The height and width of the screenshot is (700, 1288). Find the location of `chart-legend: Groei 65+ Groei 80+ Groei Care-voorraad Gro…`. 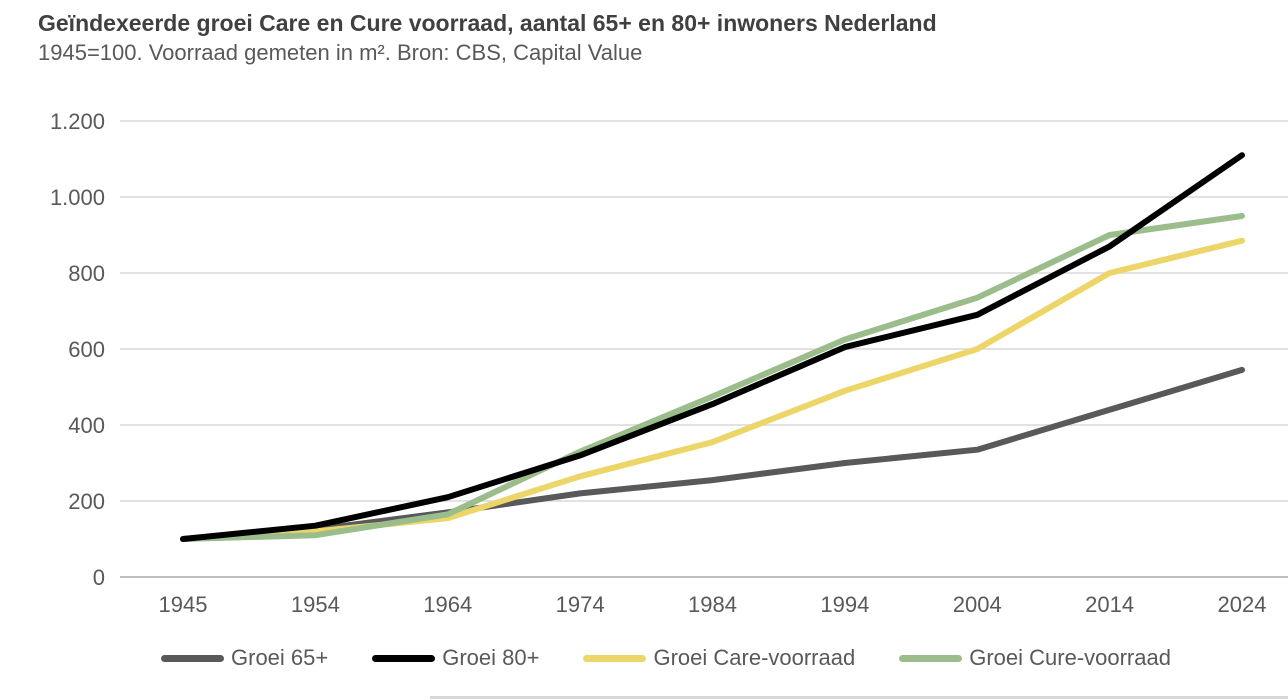

chart-legend: Groei 65+ Groei 80+ Groei Care-voorraad Gro… is located at coordinates (666, 658).